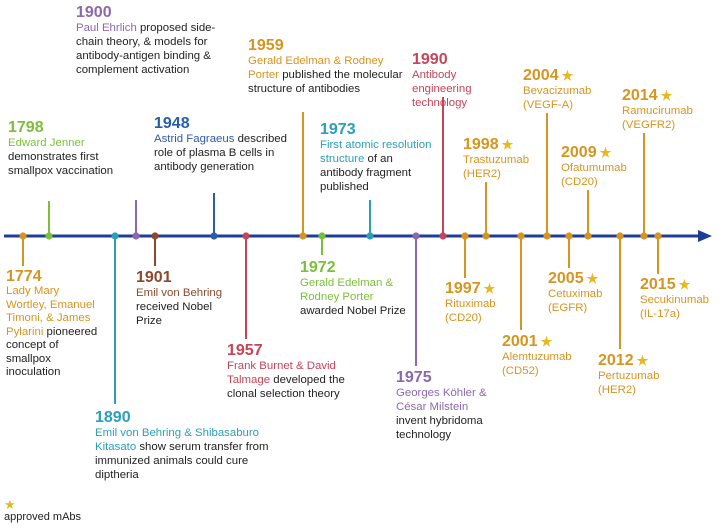 Image resolution: width=722 pixels, height=532 pixels. What do you see at coordinates (569, 236) in the screenshot?
I see `tick-dot-2005` at bounding box center [569, 236].